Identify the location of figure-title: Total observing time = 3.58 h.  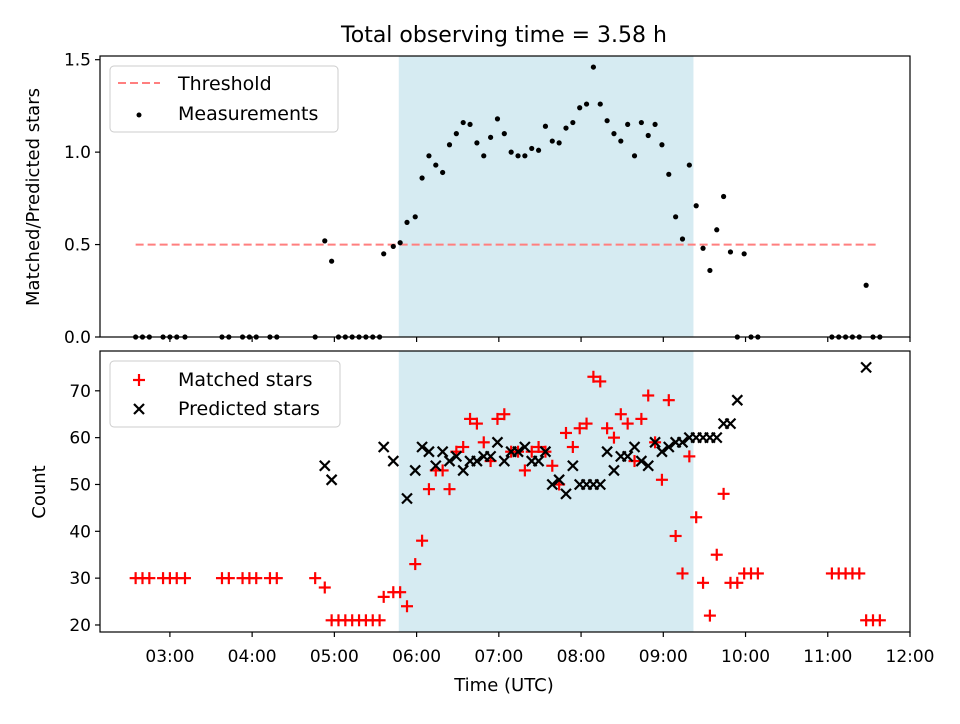
(503, 35).